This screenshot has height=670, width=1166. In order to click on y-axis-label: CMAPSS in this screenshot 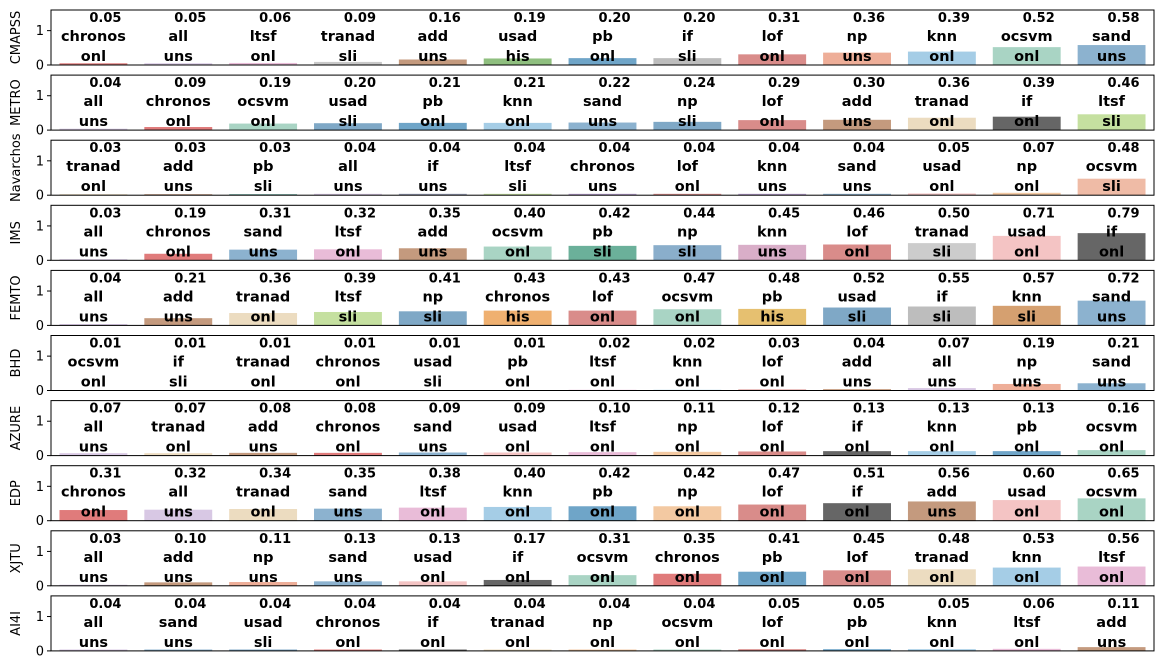, I will do `click(16, 38)`.